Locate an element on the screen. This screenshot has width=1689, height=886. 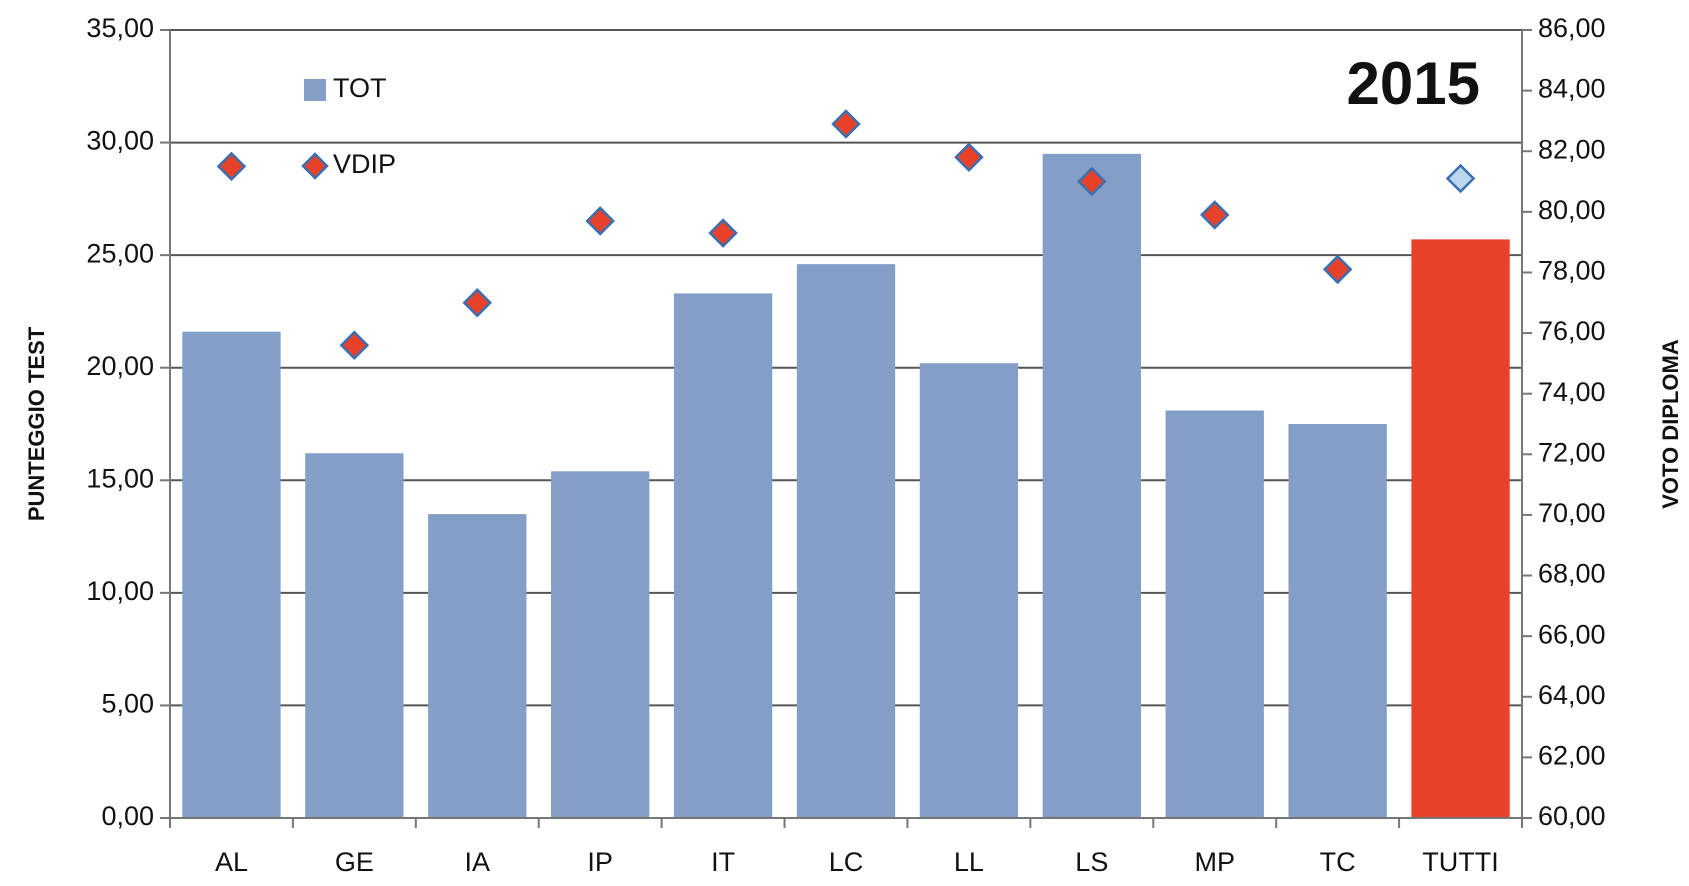
x-tick-label: IP is located at coordinates (600, 862).